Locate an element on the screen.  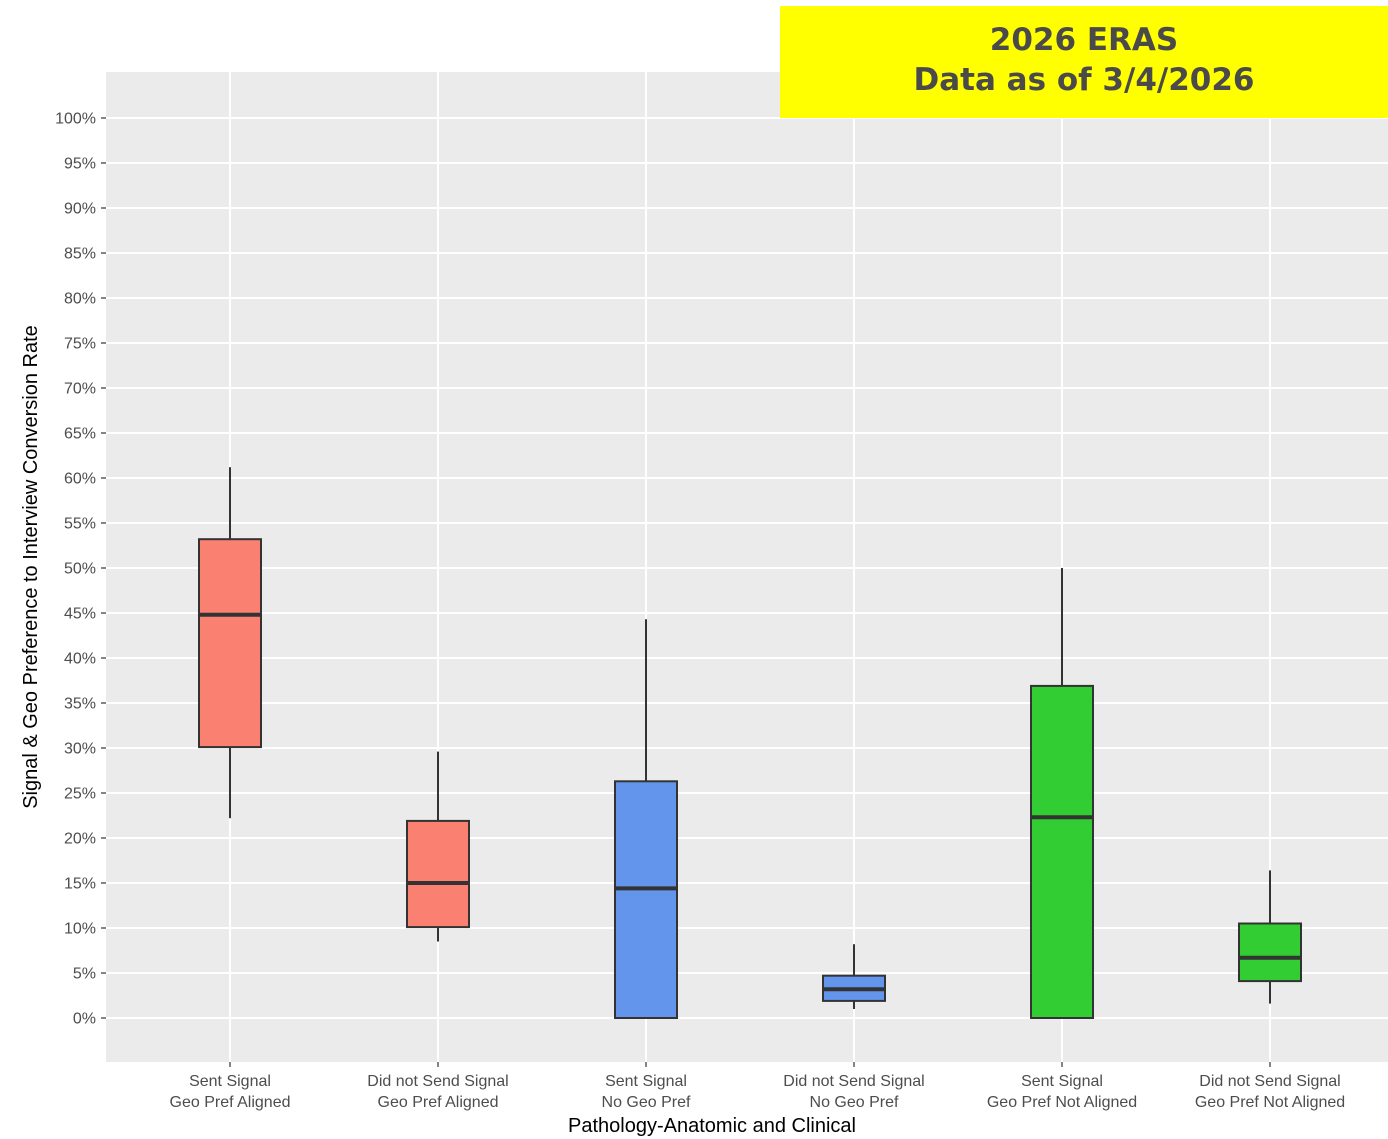
y-tick-label: 25% is located at coordinates (80, 794).